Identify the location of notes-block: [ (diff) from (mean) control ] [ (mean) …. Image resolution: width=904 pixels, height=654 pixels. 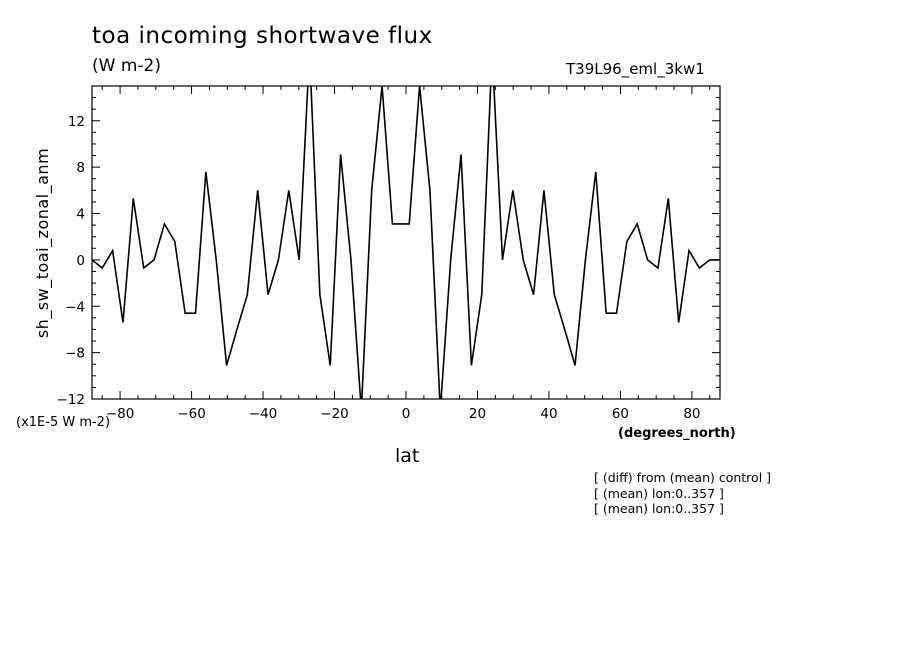
(682, 493).